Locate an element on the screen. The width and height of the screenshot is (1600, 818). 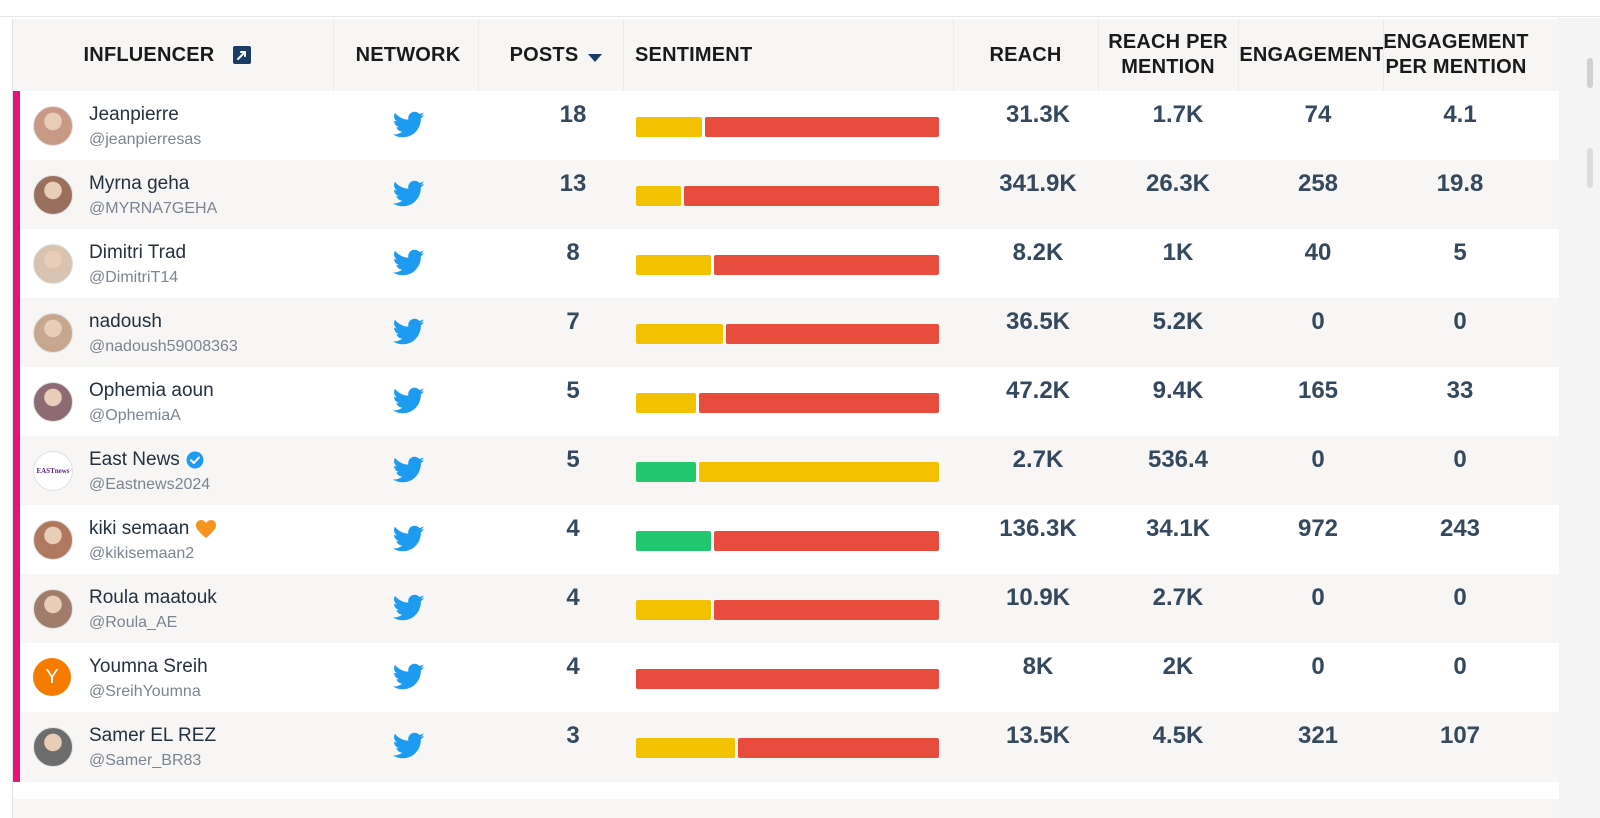
influencer-handle: @MYRNA7GEHA is located at coordinates (153, 208).